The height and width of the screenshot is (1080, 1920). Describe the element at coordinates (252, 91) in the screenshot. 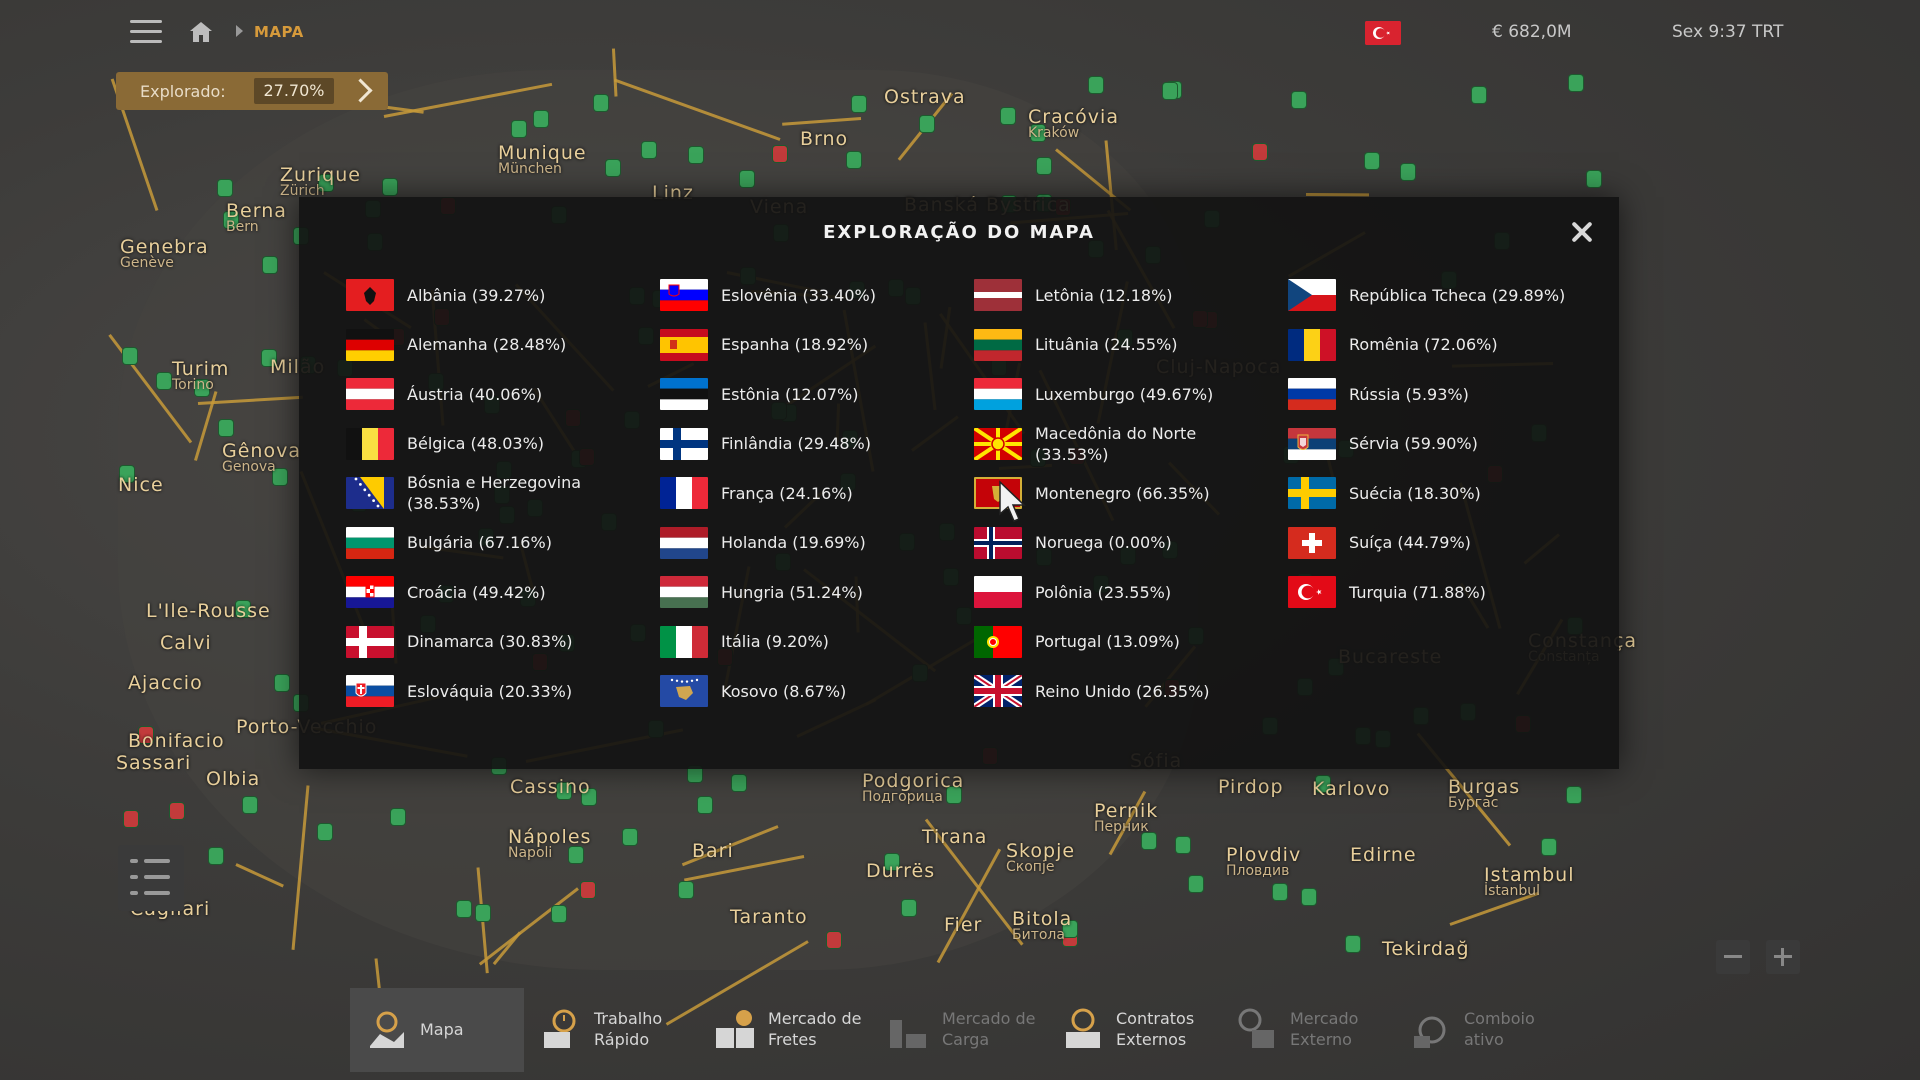

I see `explored-summary: Explorado: 27.70%` at that location.